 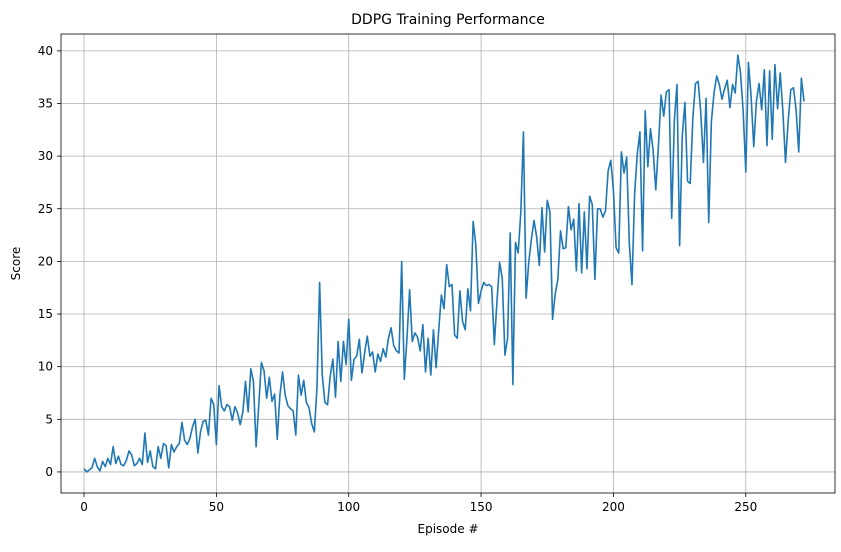 What do you see at coordinates (45, 314) in the screenshot?
I see `y-tick-label: 15` at bounding box center [45, 314].